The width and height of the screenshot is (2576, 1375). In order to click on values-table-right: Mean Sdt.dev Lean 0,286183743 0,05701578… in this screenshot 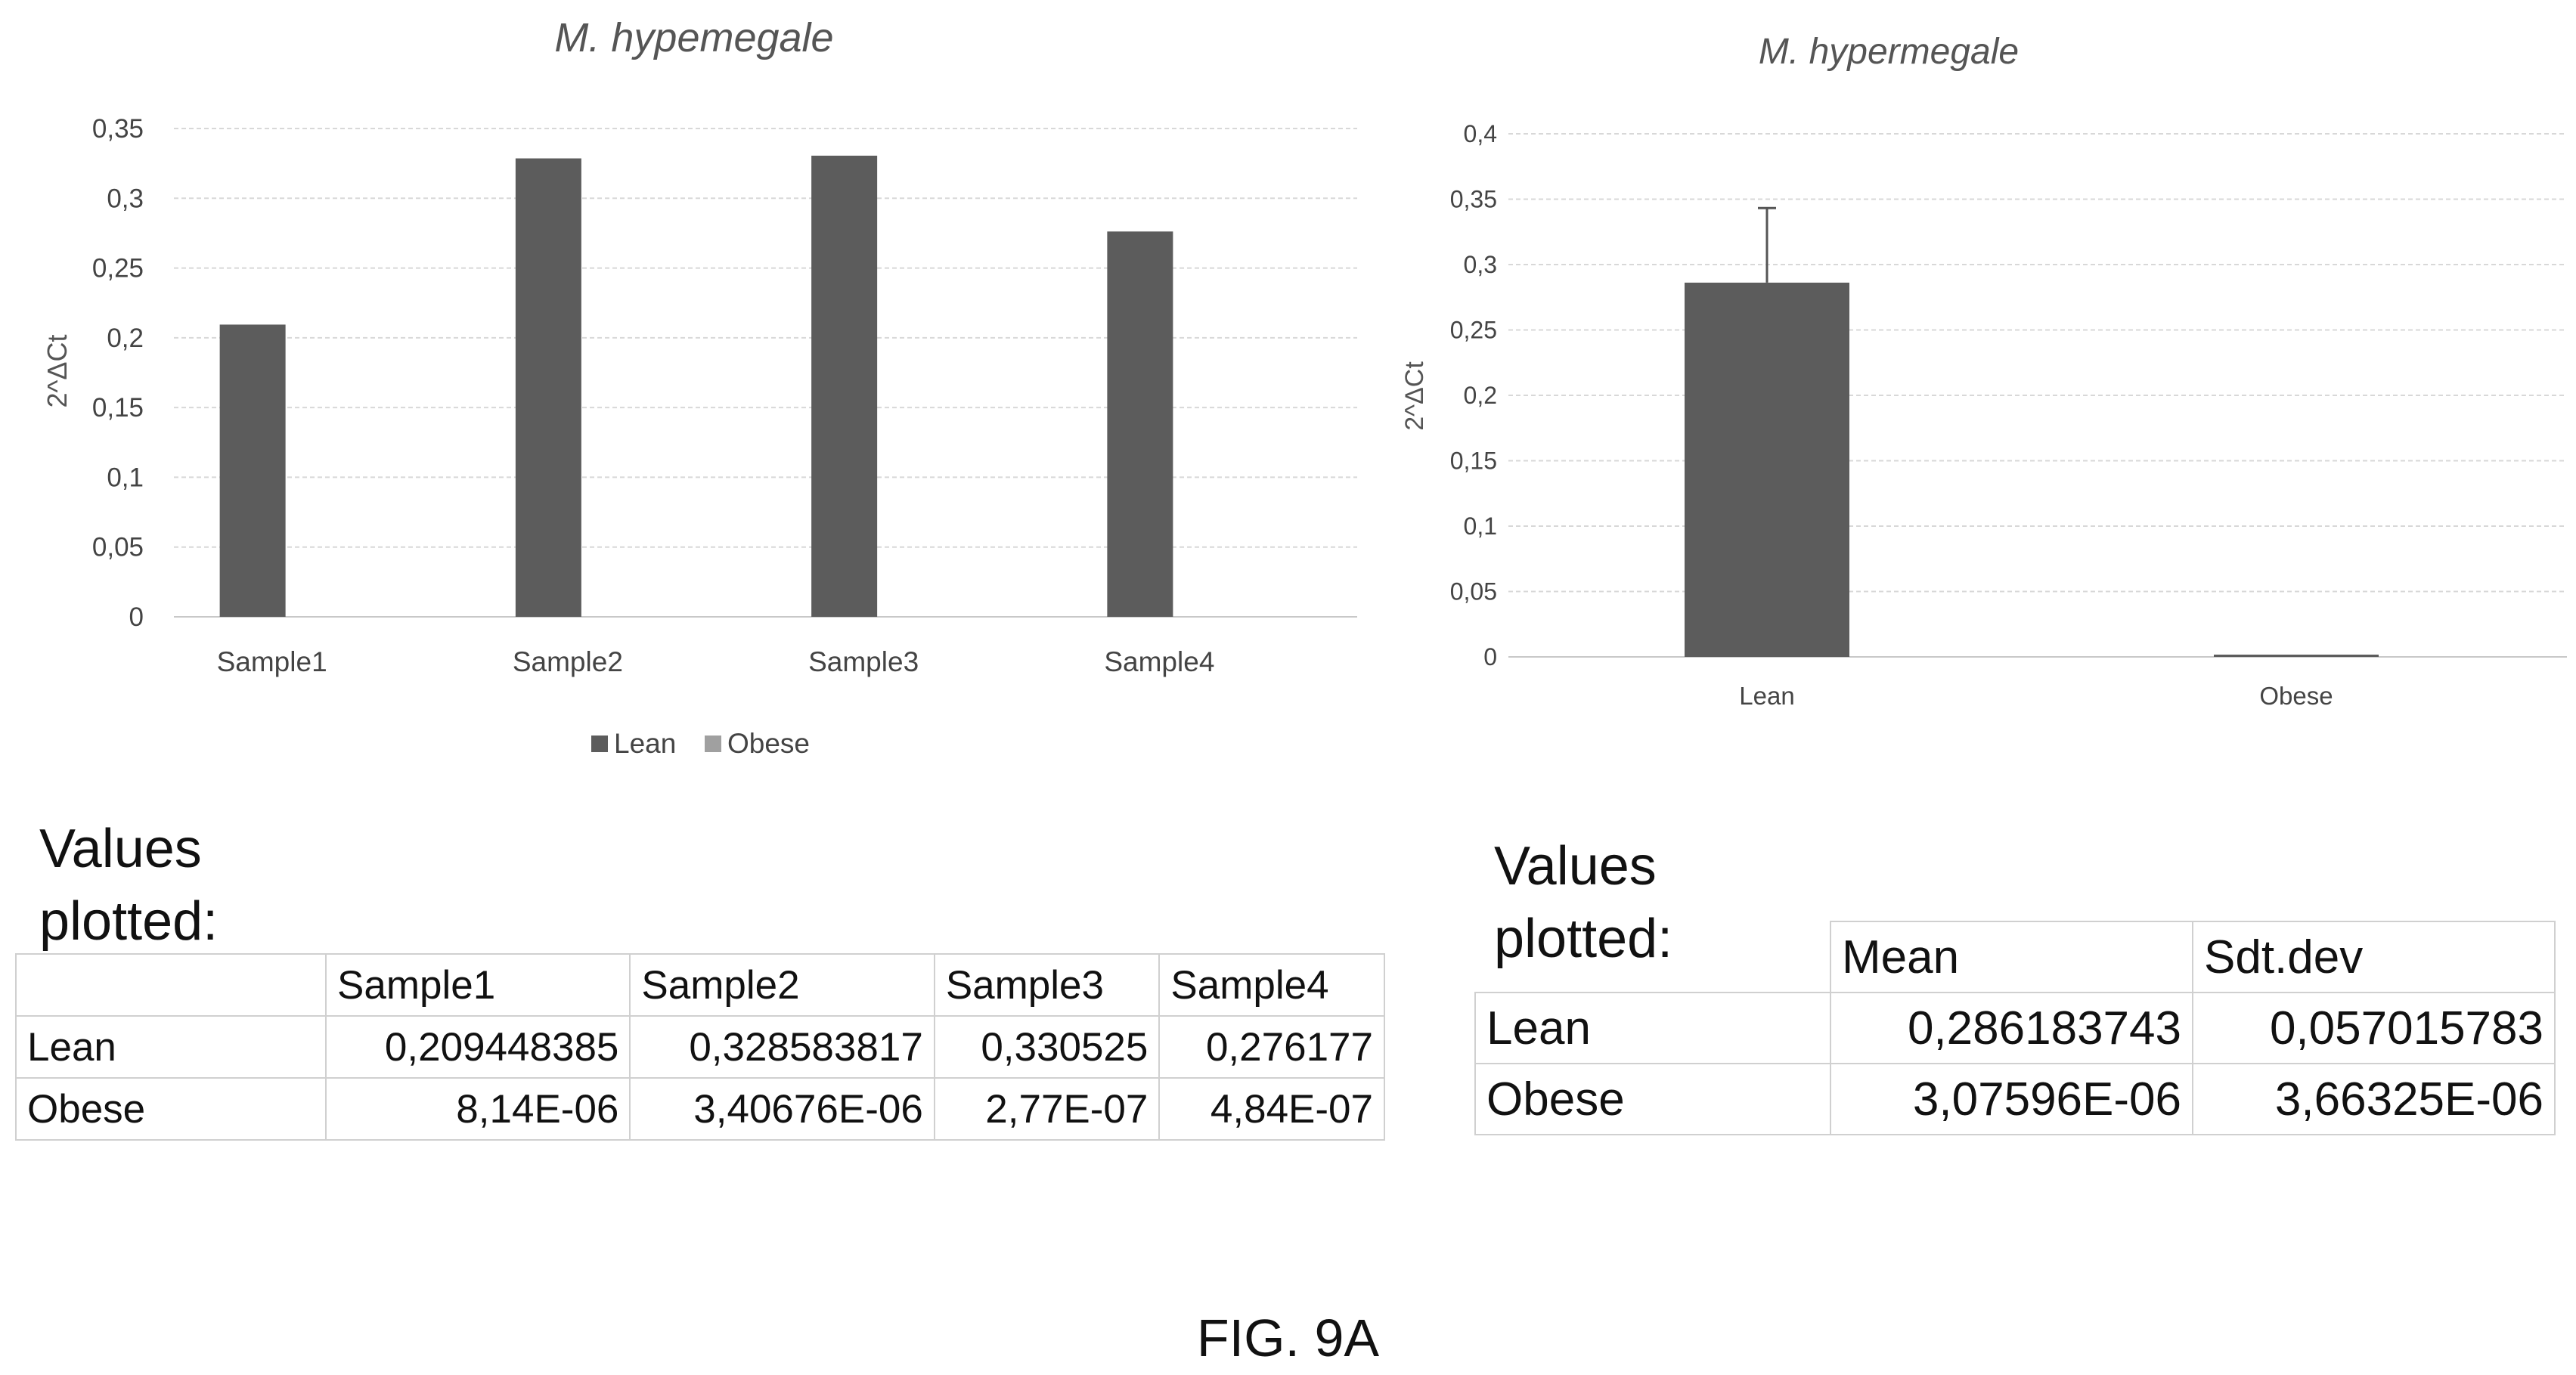, I will do `click(2015, 1028)`.